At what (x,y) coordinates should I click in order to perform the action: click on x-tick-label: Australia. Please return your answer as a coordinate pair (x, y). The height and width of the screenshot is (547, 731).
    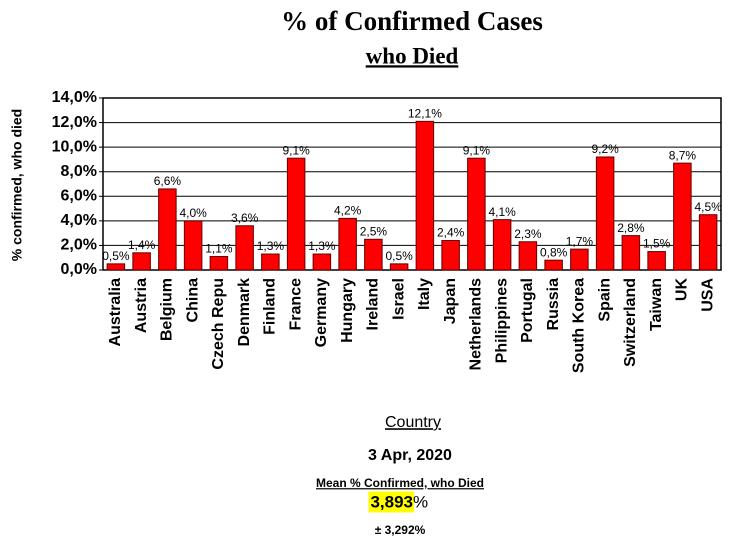
    Looking at the image, I should click on (115, 312).